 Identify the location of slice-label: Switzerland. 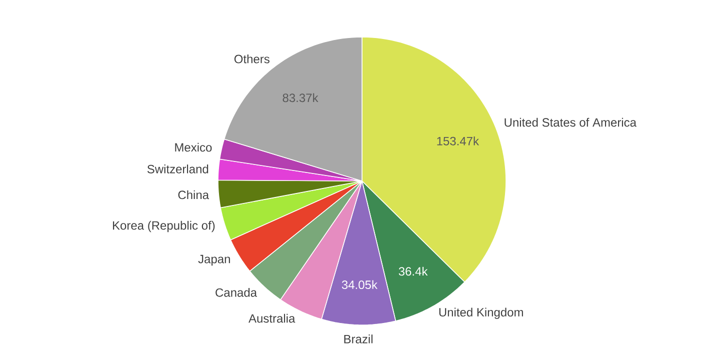
(177, 169).